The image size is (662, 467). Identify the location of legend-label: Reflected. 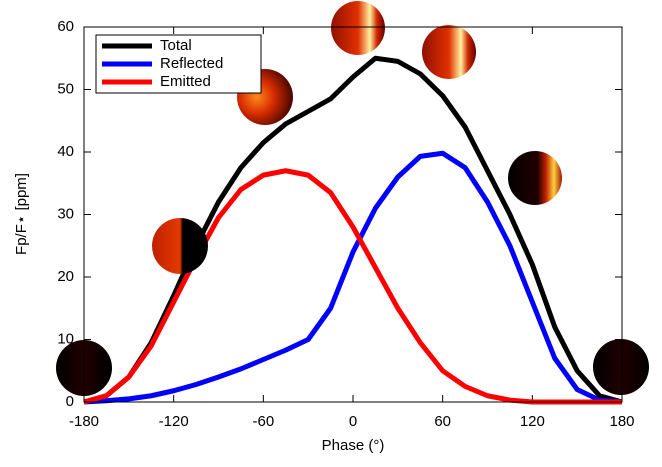
(191, 63).